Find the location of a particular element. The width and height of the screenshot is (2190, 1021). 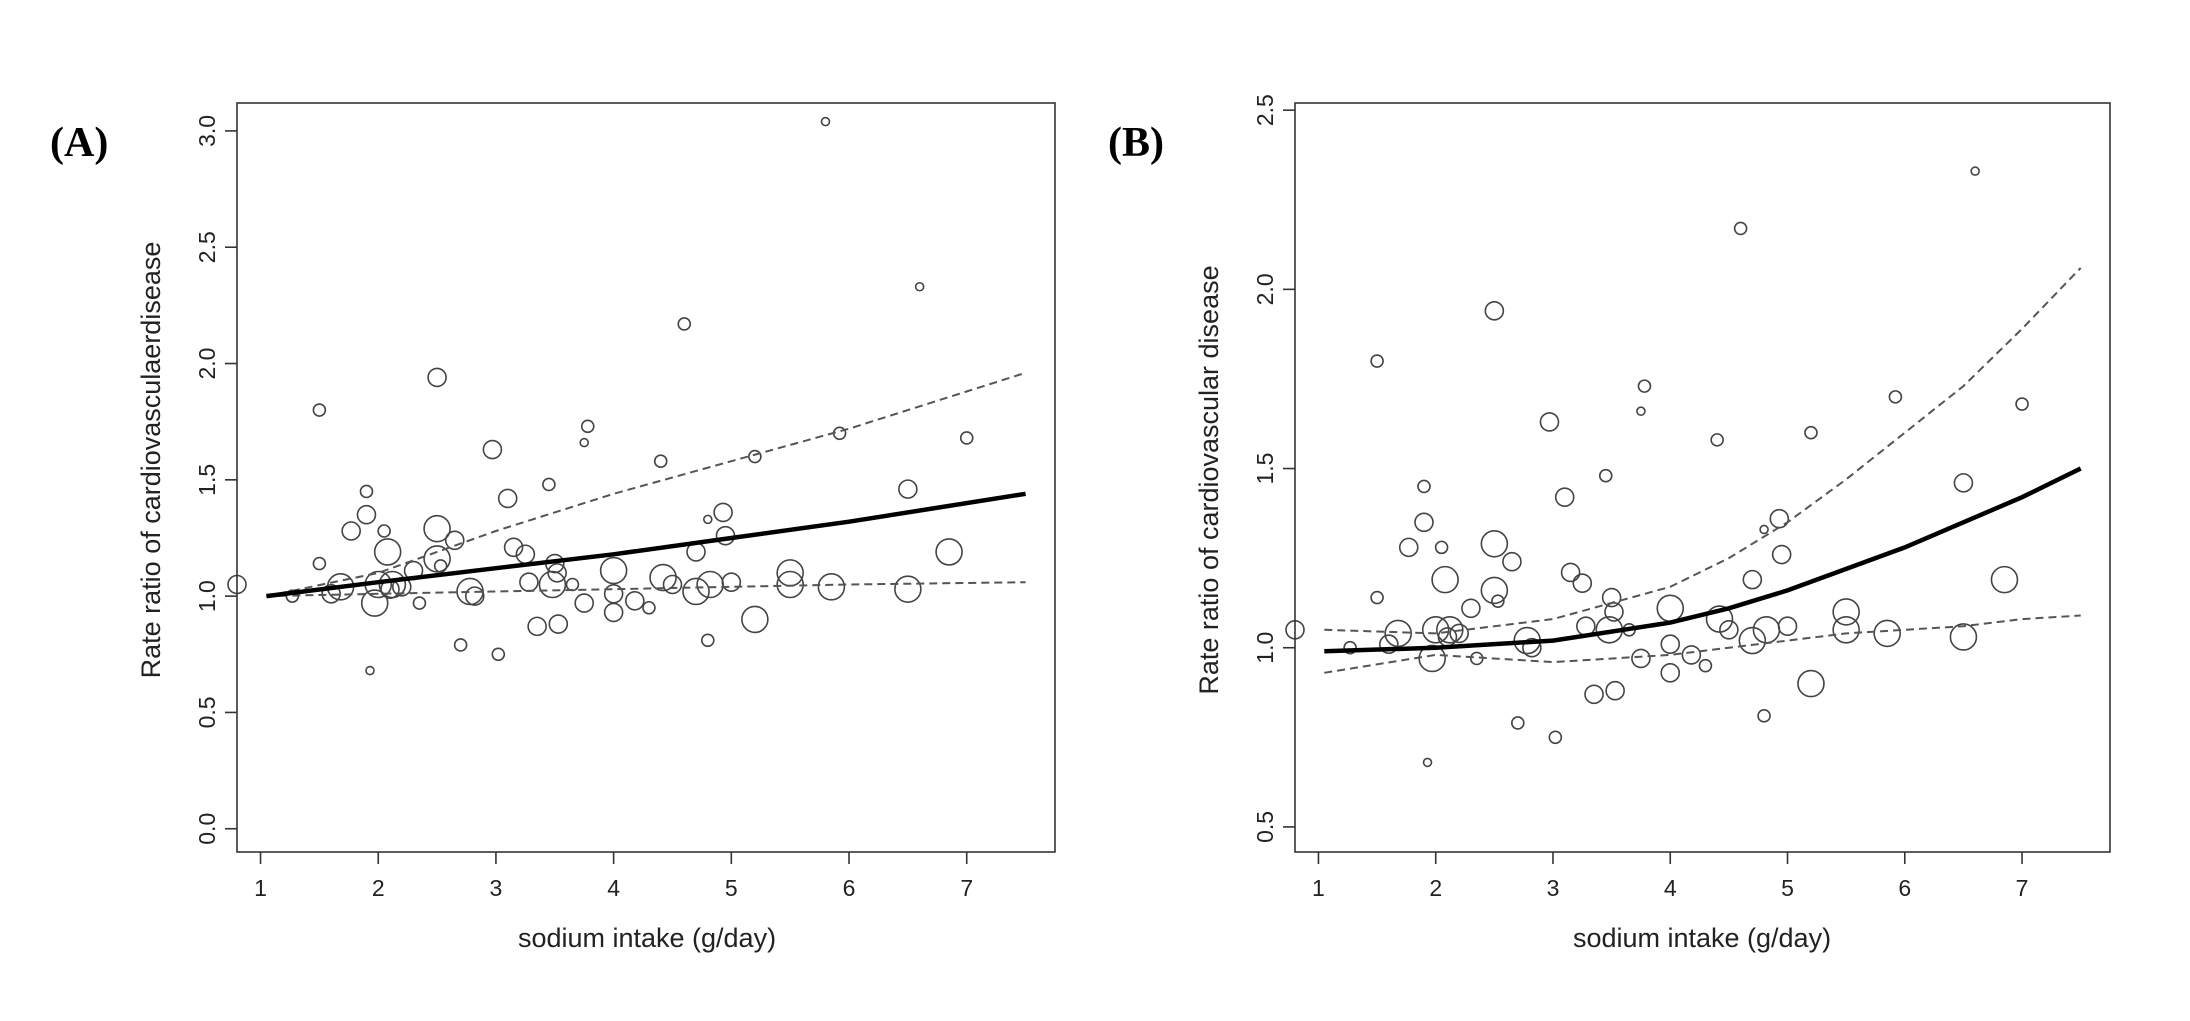

y-axis-title-a: Rate ratio of cardiovasculaerdisease is located at coordinates (151, 460).